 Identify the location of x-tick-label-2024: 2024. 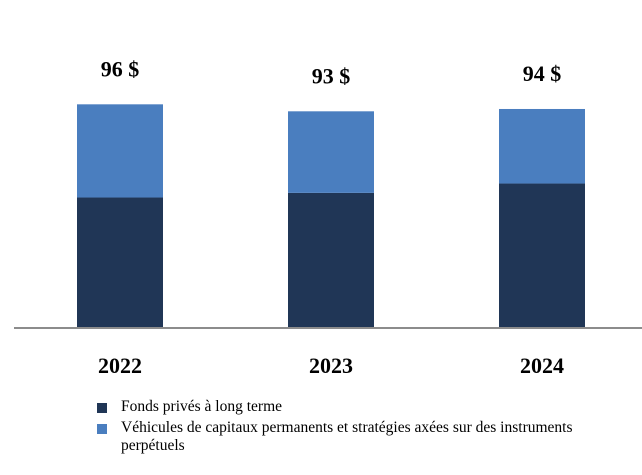
(542, 365).